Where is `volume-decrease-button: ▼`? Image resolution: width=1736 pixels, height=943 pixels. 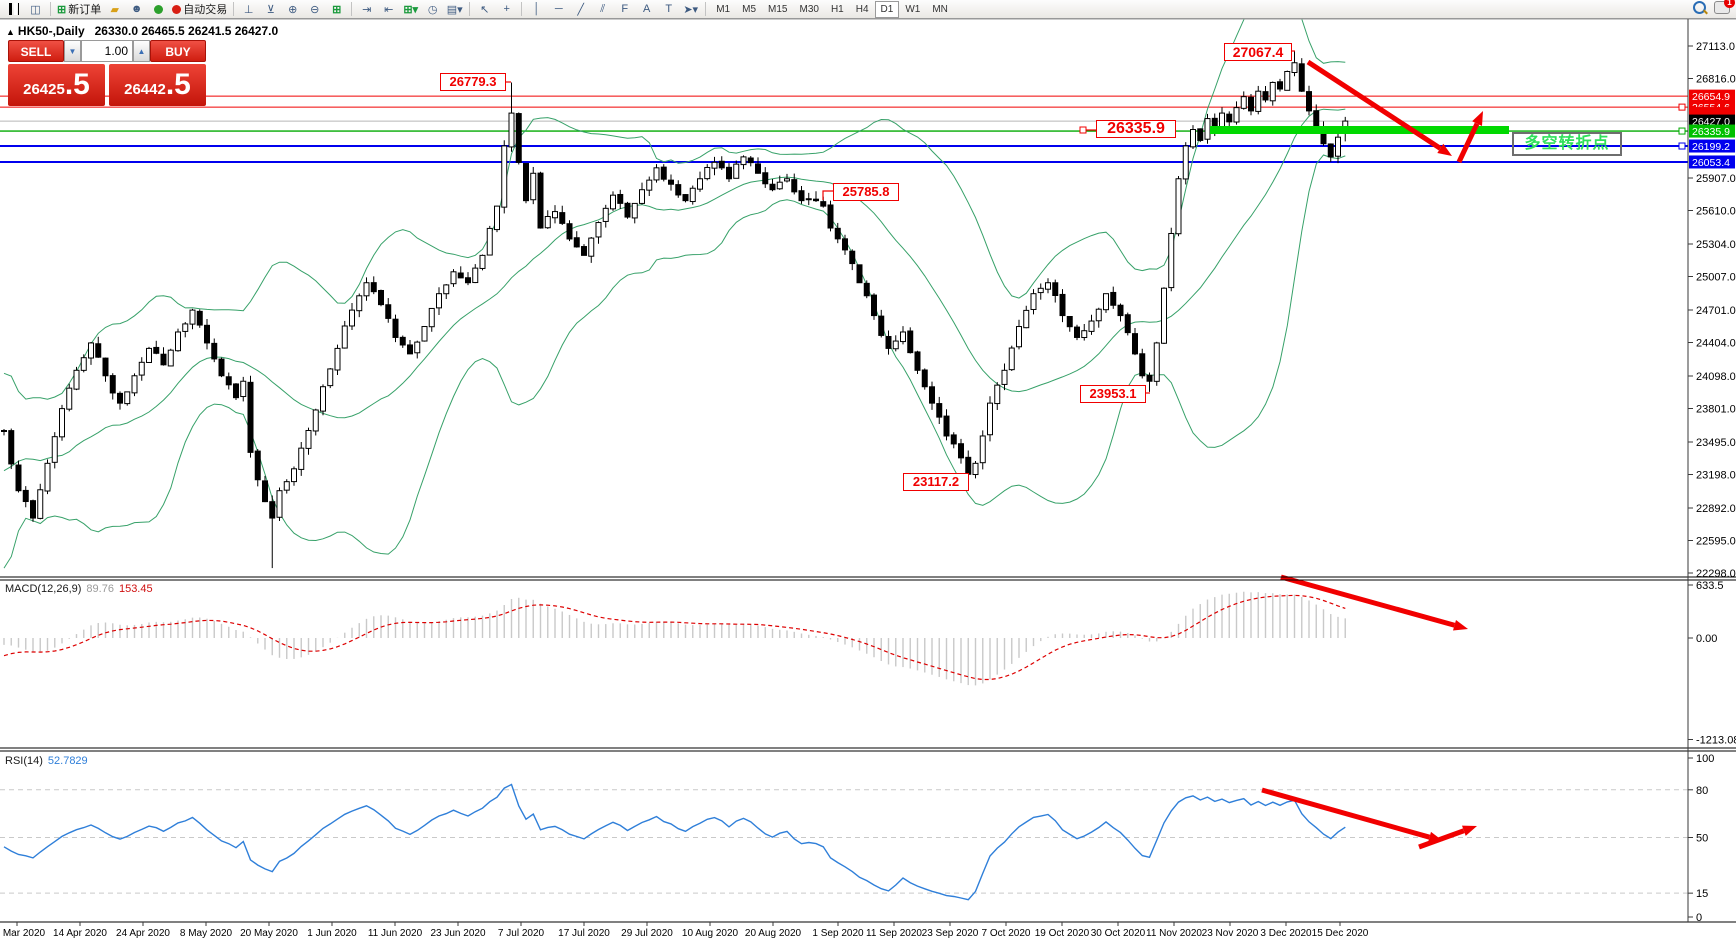
volume-decrease-button: ▼ is located at coordinates (72, 51).